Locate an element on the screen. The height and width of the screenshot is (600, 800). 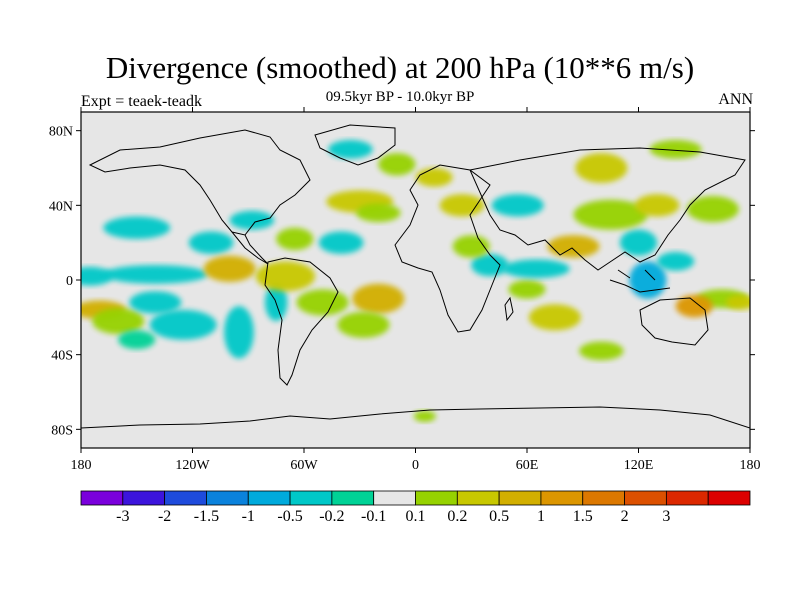
lon-tick-label: 120E is located at coordinates (639, 465).